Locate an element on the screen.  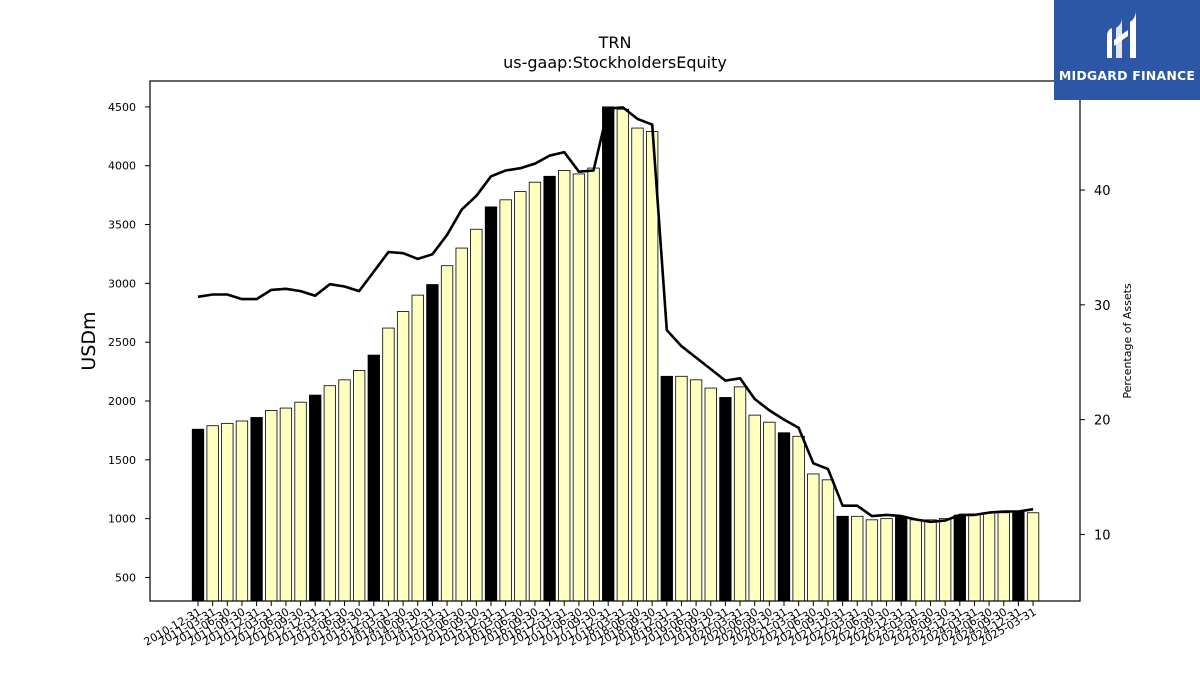
y-tick-label-left: 1000 is located at coordinates (122, 519).